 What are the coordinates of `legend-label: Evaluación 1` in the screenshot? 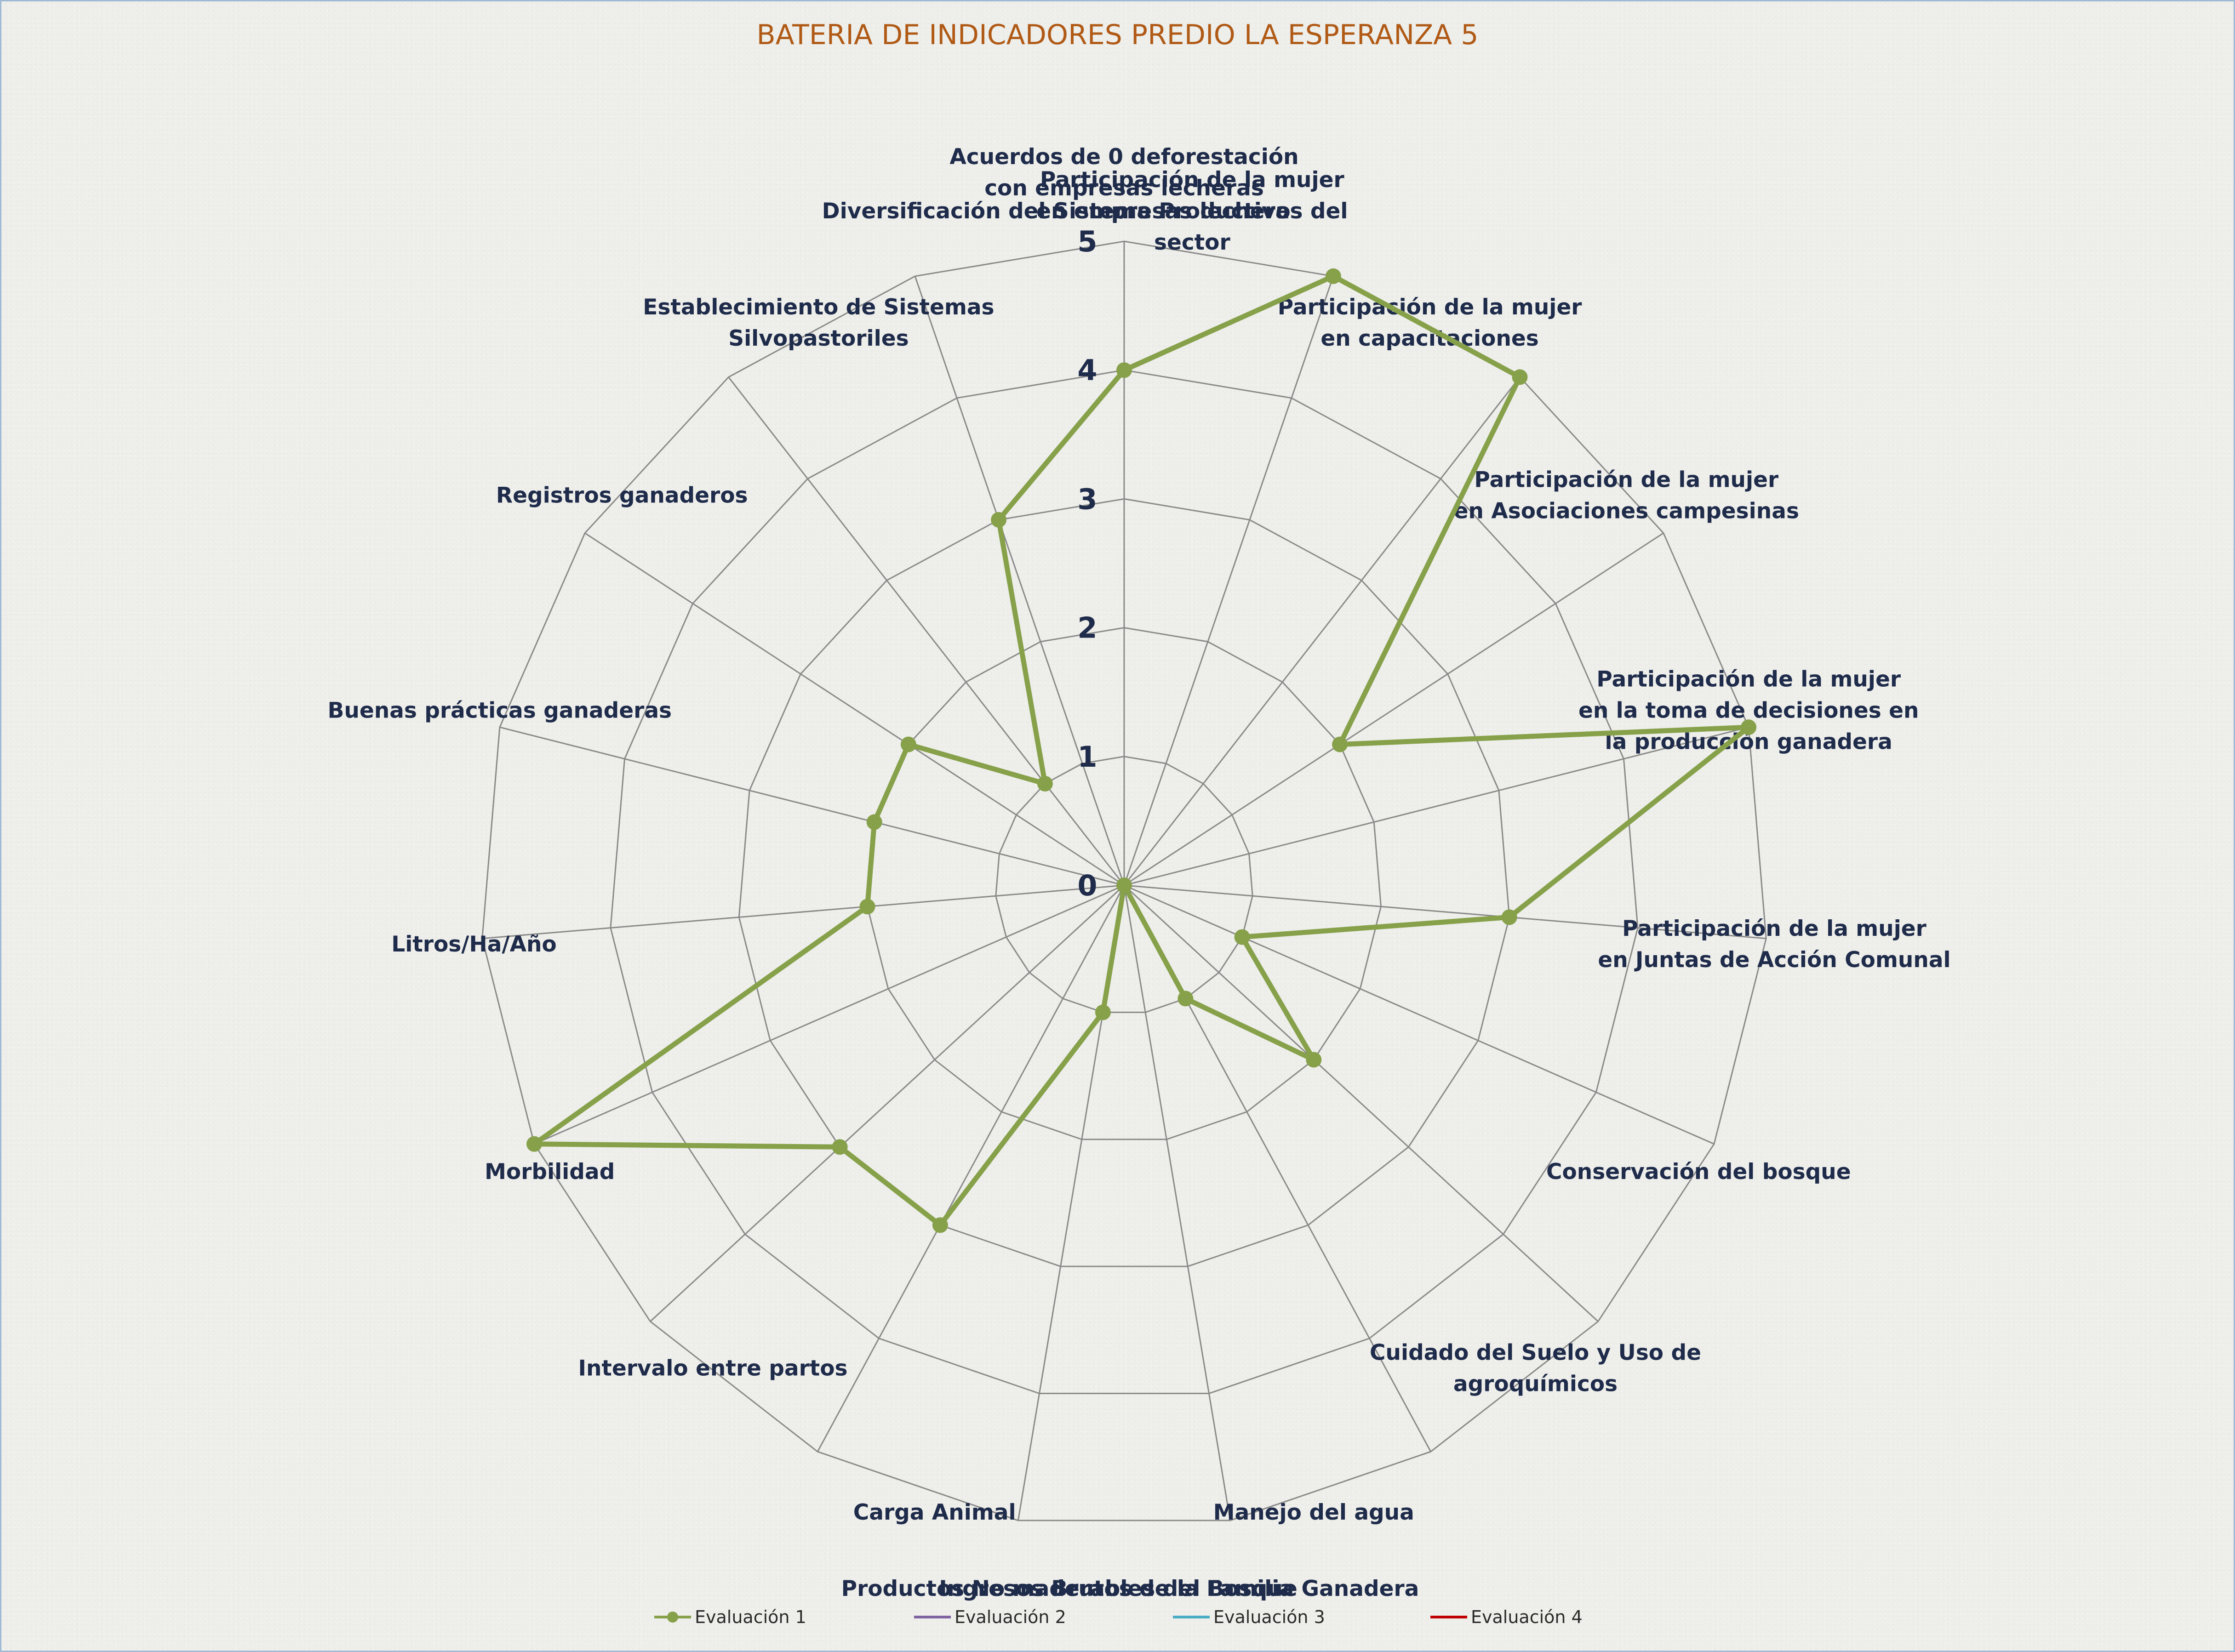 It's located at (750, 1617).